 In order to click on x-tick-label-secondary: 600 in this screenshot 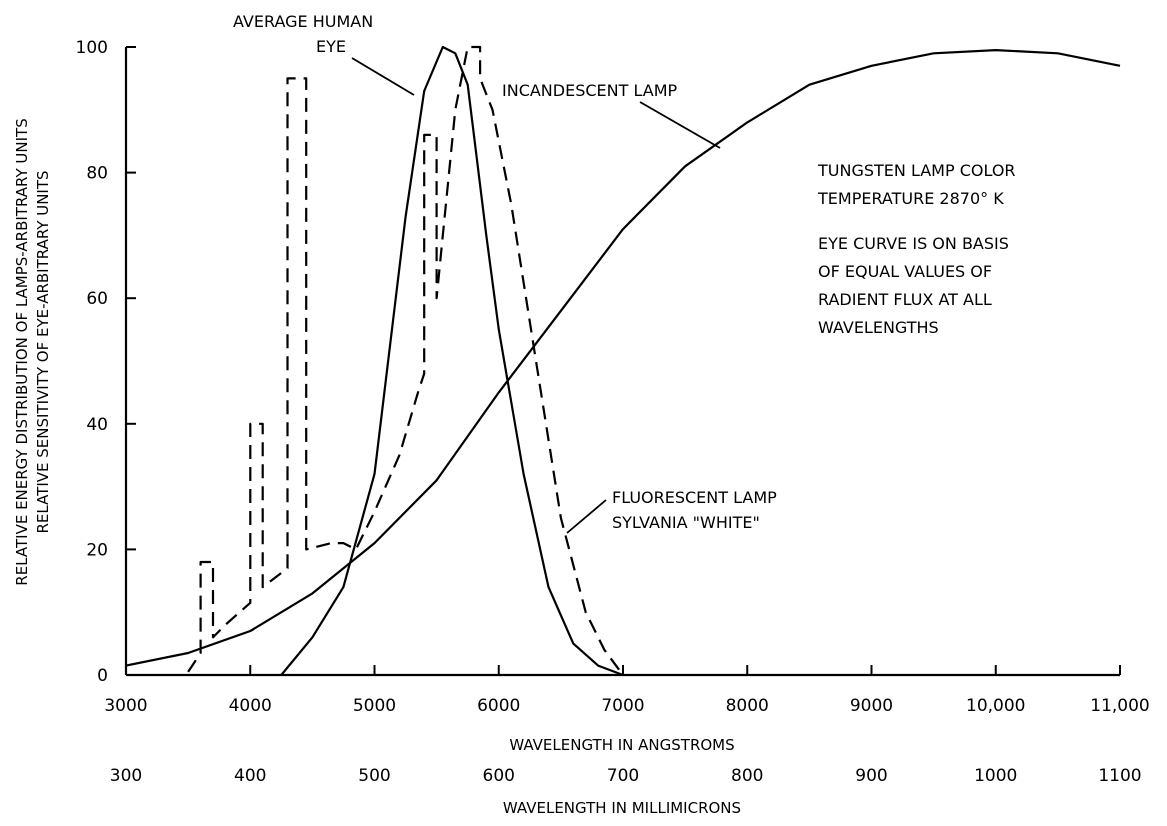, I will do `click(499, 776)`.